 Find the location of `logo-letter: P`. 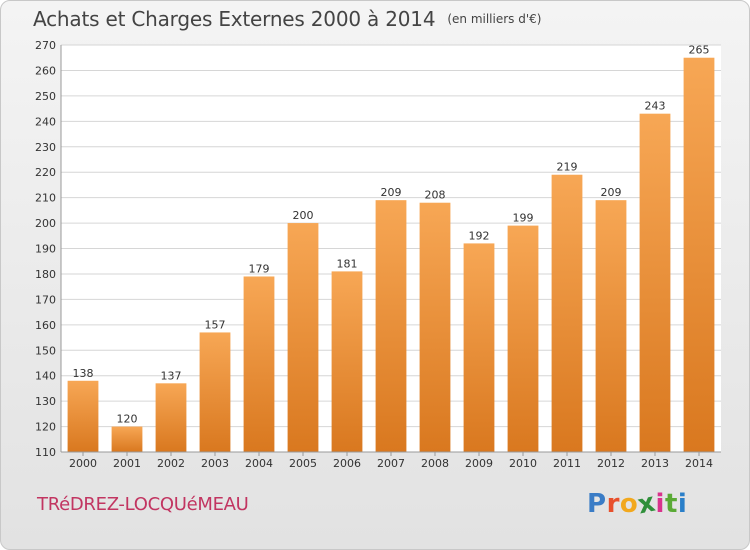

logo-letter: P is located at coordinates (597, 504).